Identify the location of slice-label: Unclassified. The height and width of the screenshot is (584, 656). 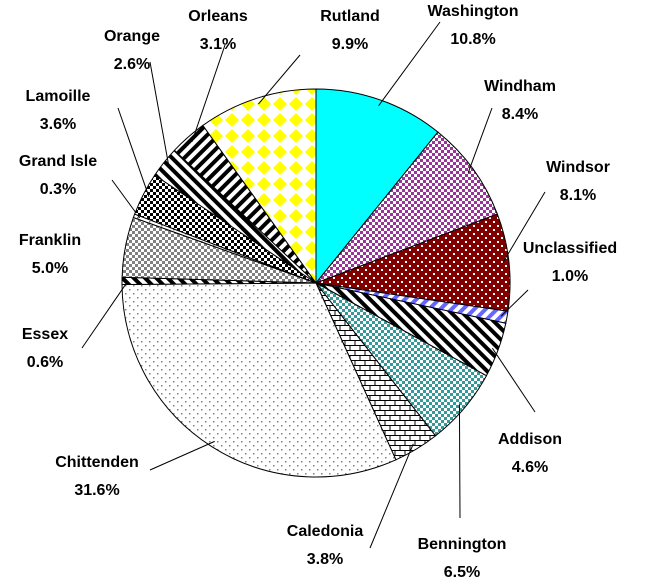
(570, 248).